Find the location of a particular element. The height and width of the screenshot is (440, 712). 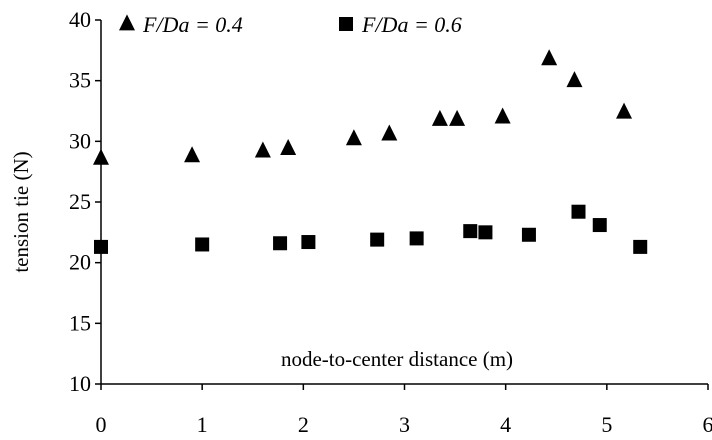

legend-triangle-marker is located at coordinates (127, 22).